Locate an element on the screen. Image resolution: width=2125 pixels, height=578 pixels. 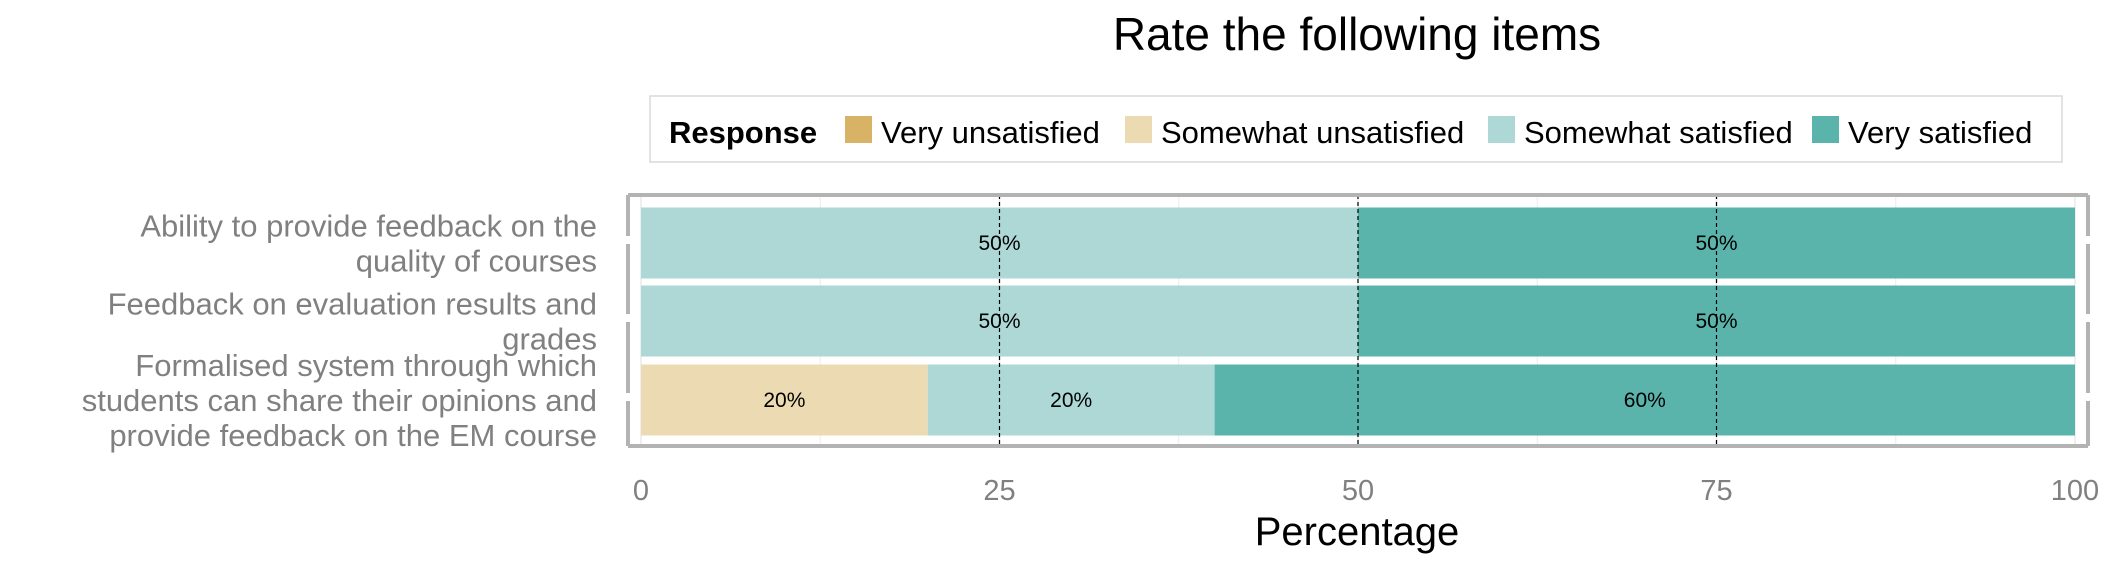
x-axis-ticks: 0 25 50 75 100 is located at coordinates (1366, 491).